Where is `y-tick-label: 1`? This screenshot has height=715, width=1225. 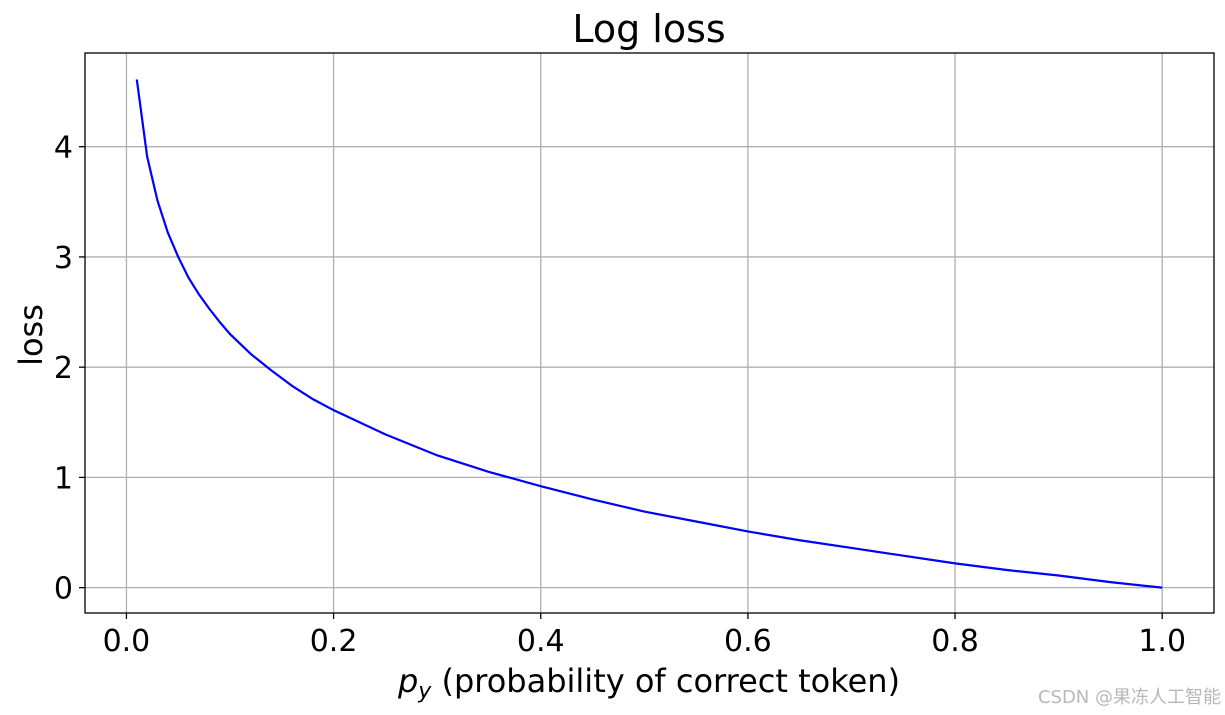
y-tick-label: 1 is located at coordinates (63, 478).